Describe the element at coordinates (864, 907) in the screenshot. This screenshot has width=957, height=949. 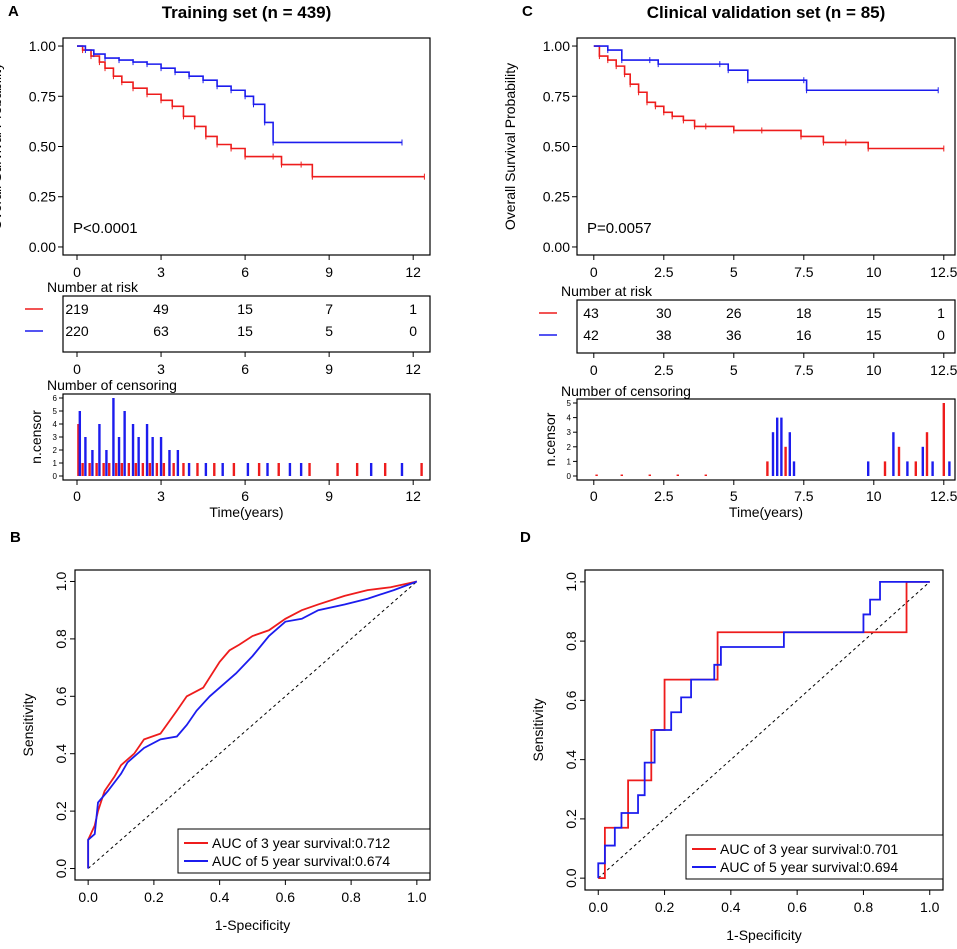
I see `x-tick-label: 0.8` at that location.